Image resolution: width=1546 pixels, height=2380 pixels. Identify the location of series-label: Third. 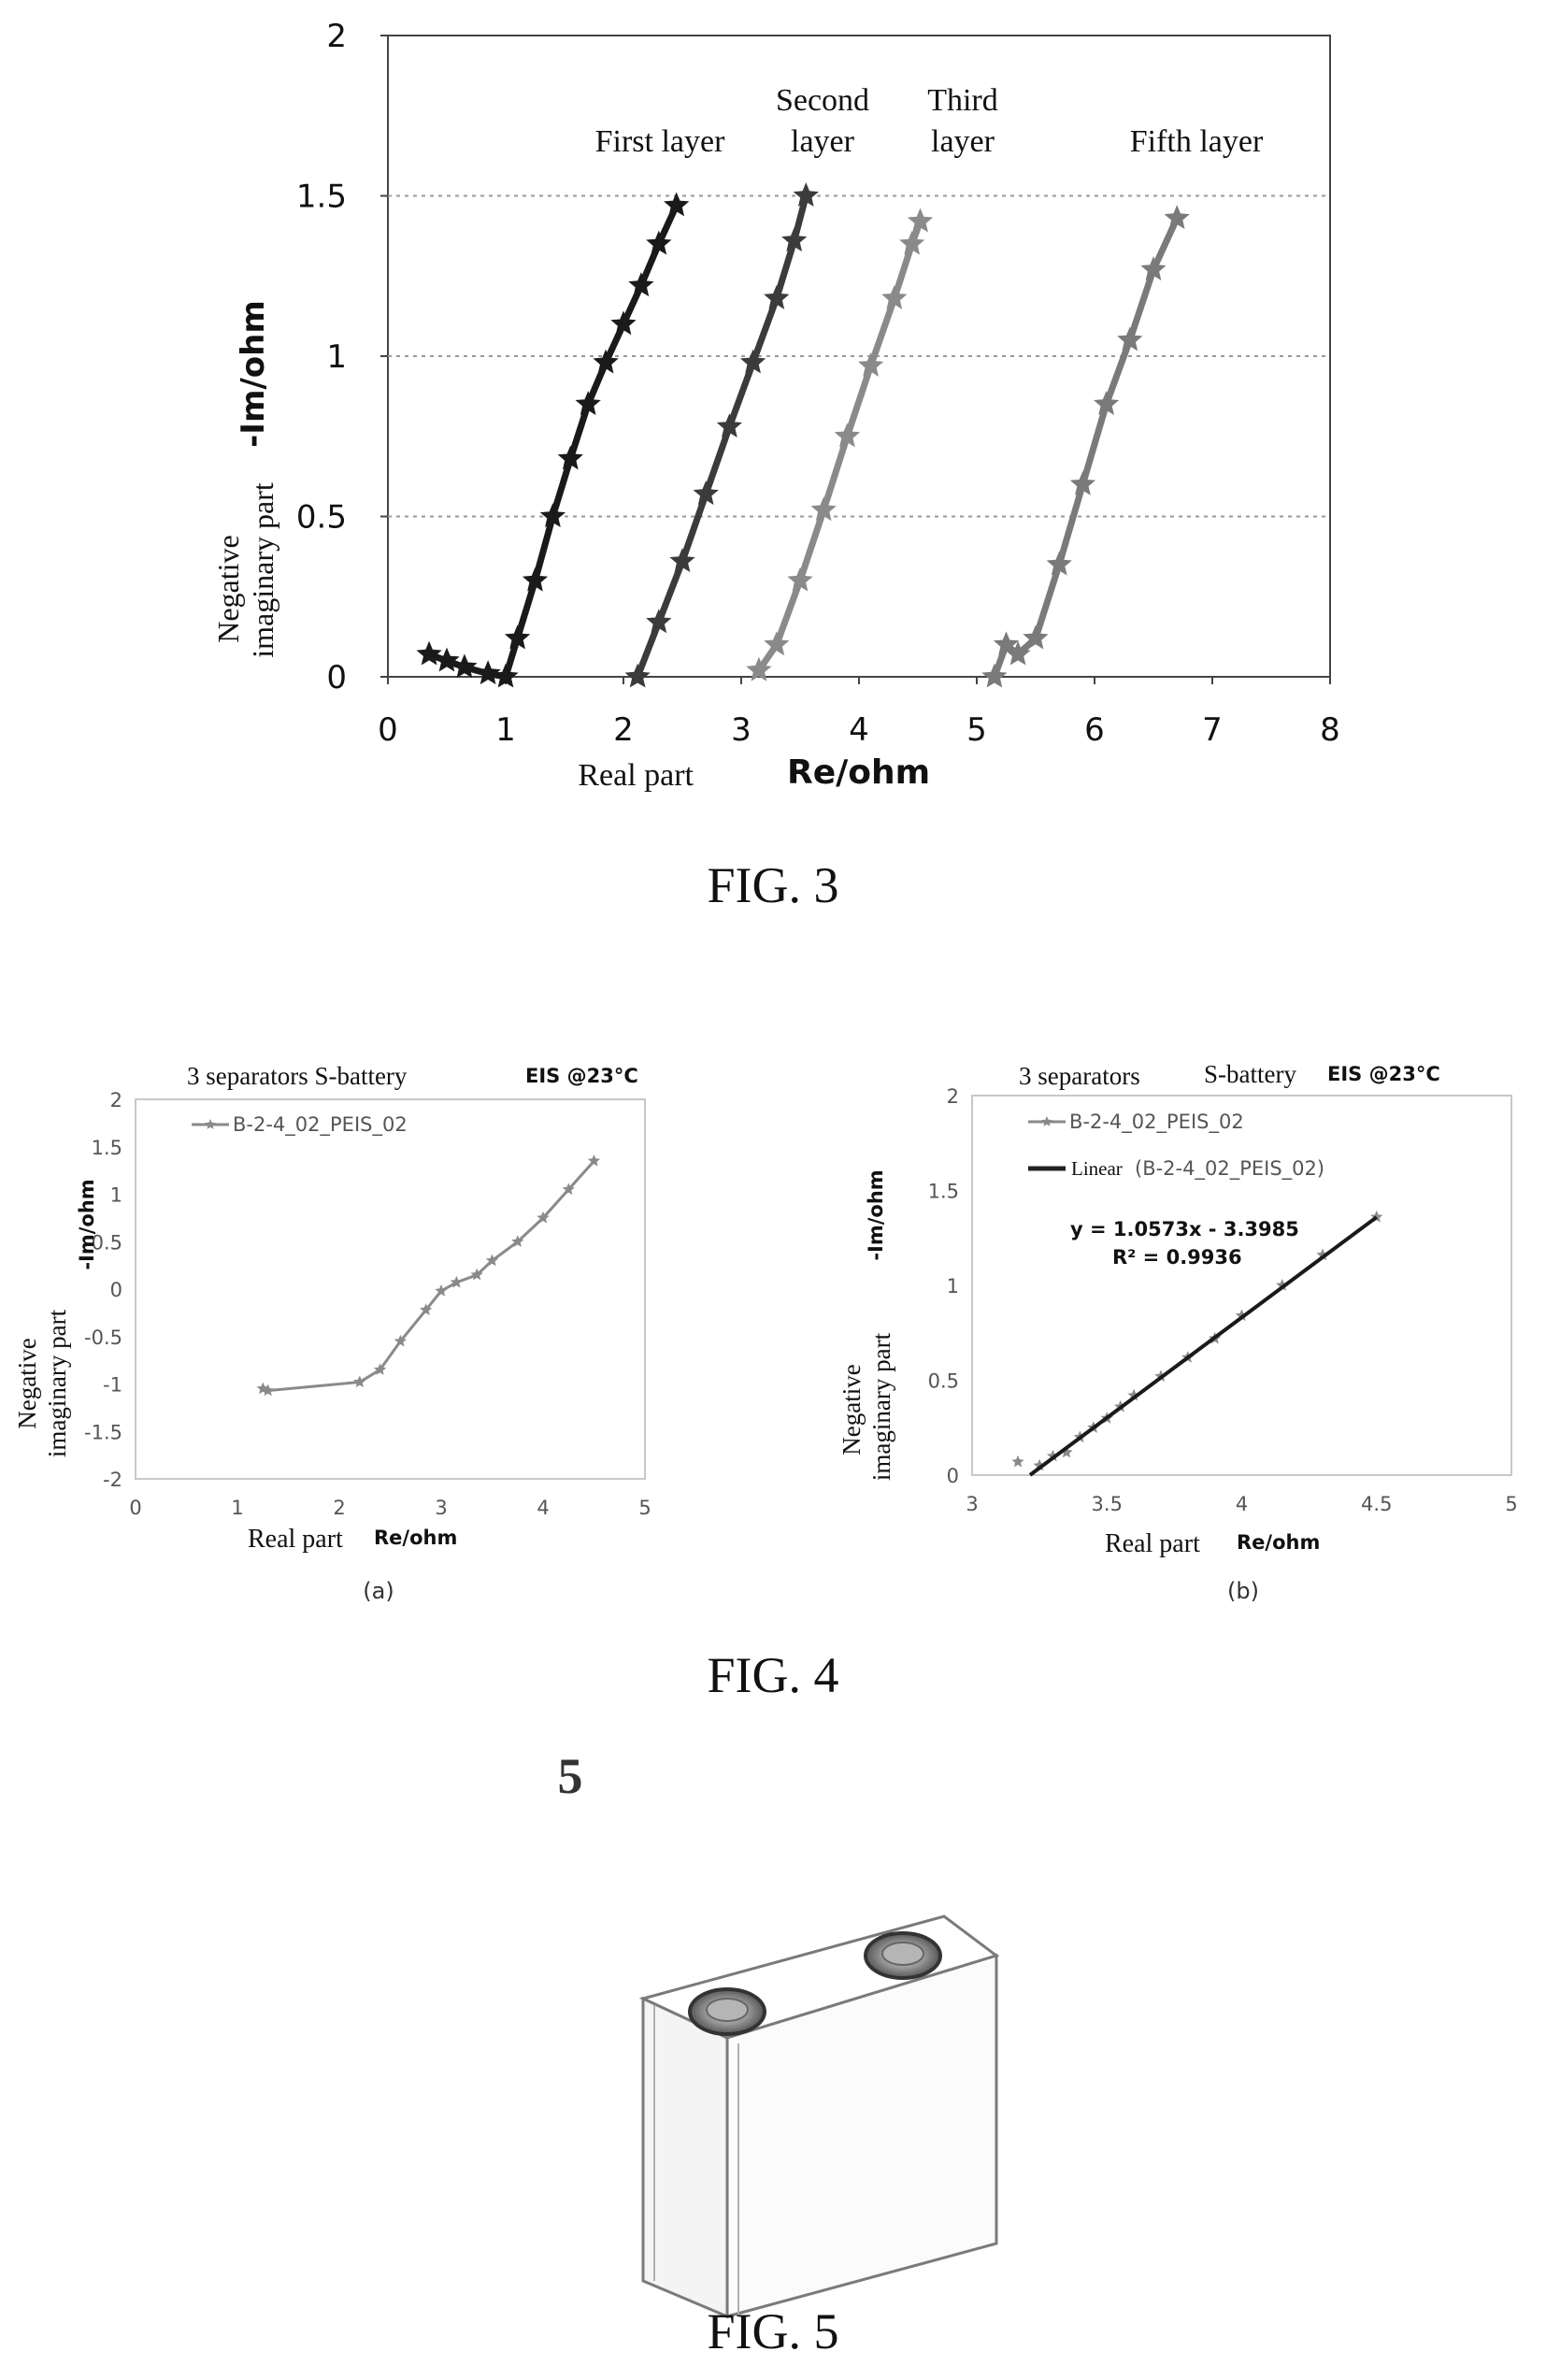
(962, 100).